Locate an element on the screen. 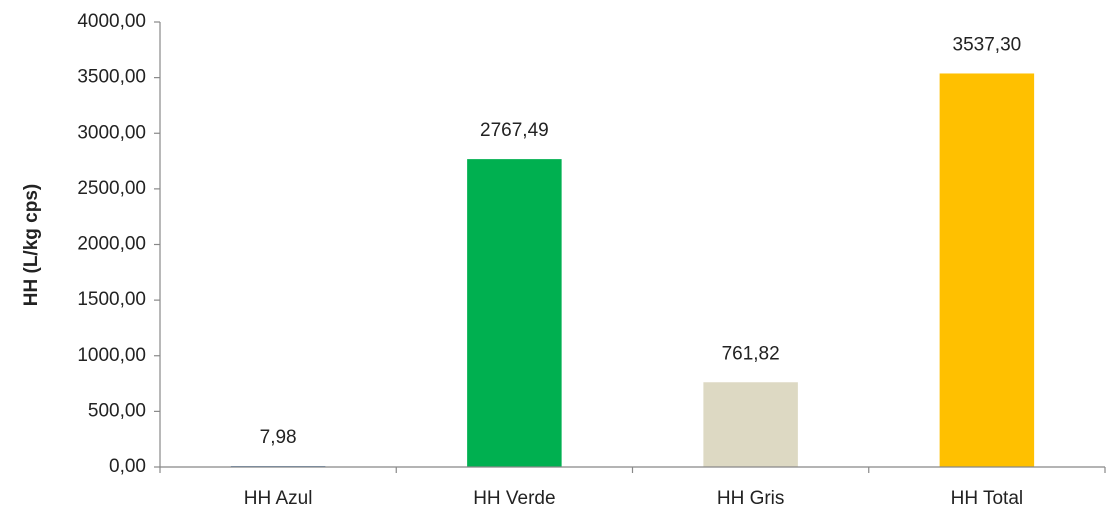 The width and height of the screenshot is (1117, 515). data-label: 7,98 is located at coordinates (278, 437).